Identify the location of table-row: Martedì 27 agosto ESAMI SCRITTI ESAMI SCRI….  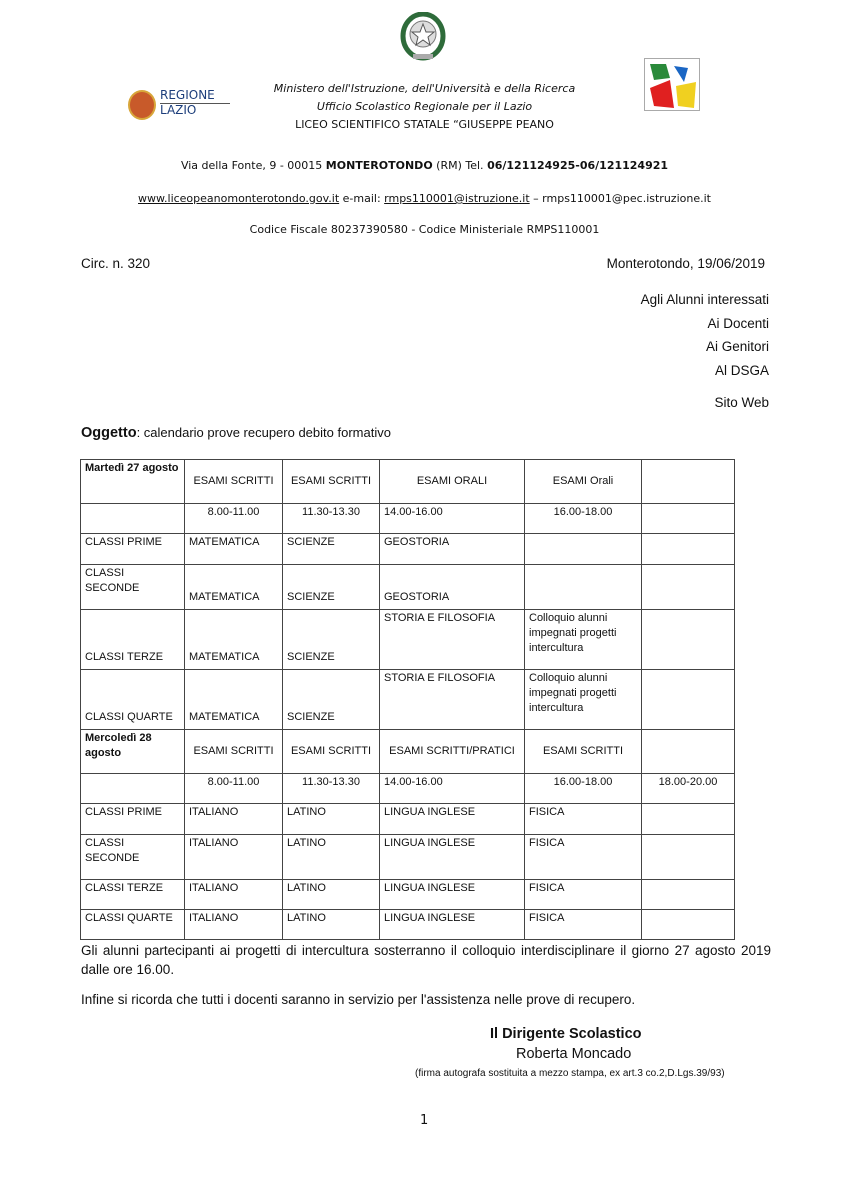
(407, 481).